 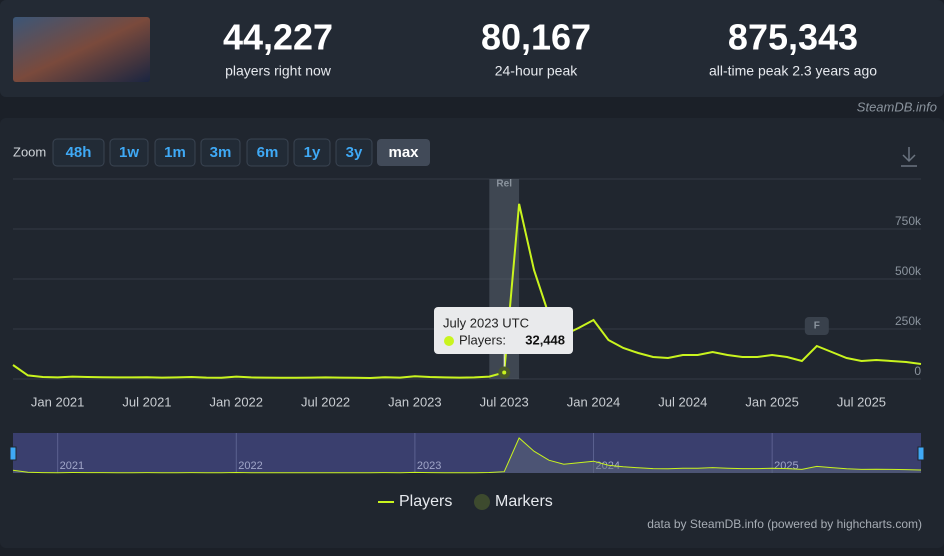 What do you see at coordinates (81, 49) in the screenshot?
I see `game-image` at bounding box center [81, 49].